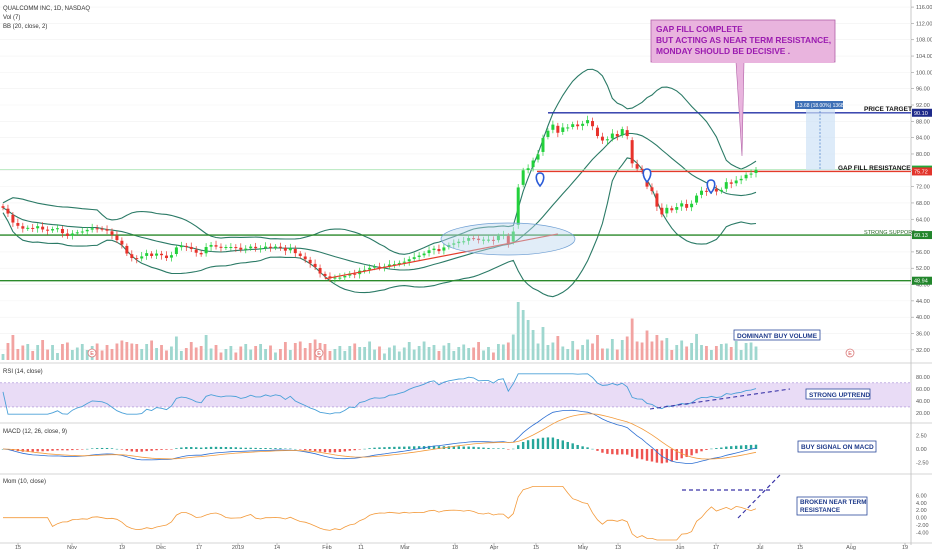  I want to click on time-tick-label: May, so click(583, 547).